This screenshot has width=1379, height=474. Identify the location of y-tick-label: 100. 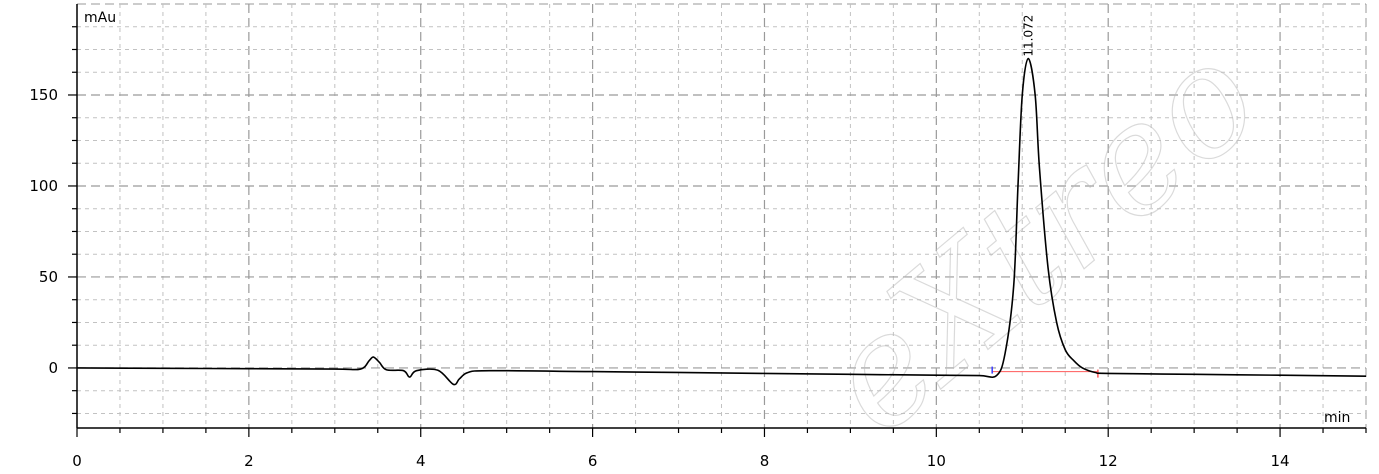
(43, 186).